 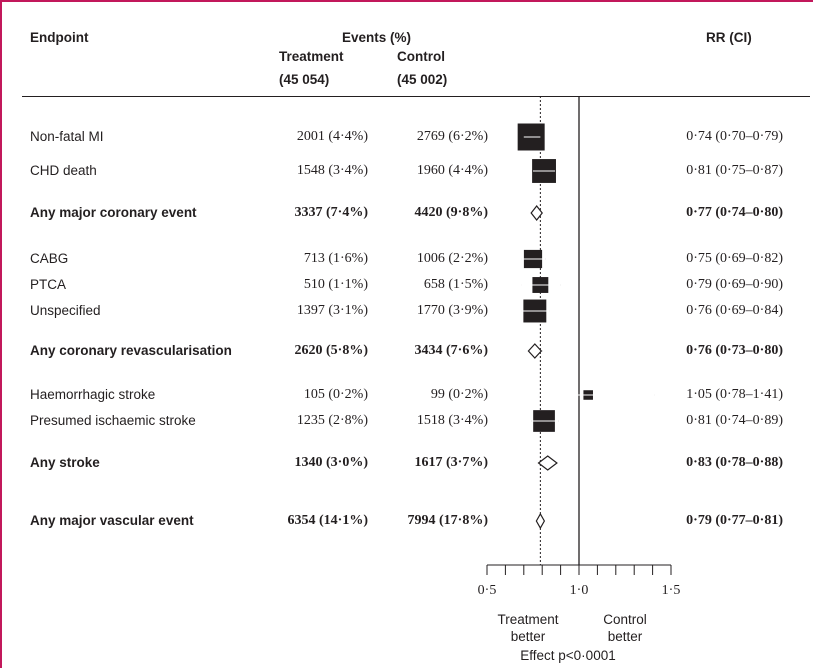 What do you see at coordinates (331, 350) in the screenshot?
I see `row-treatment-events: 2620 (5·8%)` at bounding box center [331, 350].